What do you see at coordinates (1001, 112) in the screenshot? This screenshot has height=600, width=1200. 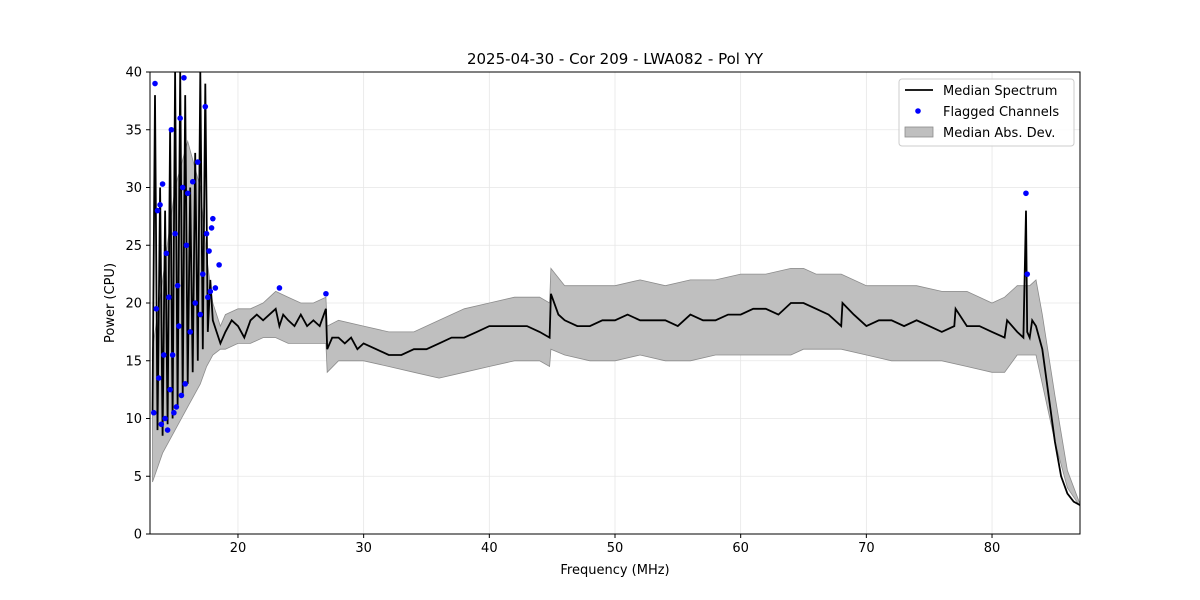 I see `legend-flagged-label: Flagged Channels` at bounding box center [1001, 112].